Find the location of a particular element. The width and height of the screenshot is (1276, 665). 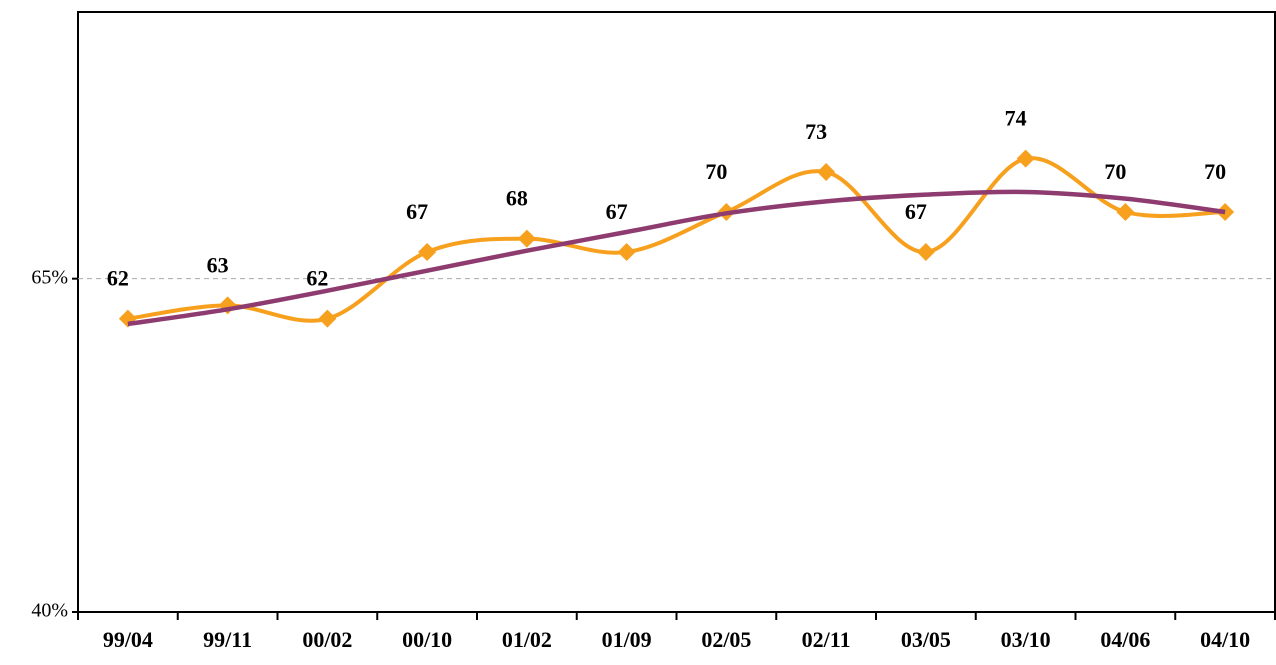

x-tick-label: 99/11 is located at coordinates (227, 639).